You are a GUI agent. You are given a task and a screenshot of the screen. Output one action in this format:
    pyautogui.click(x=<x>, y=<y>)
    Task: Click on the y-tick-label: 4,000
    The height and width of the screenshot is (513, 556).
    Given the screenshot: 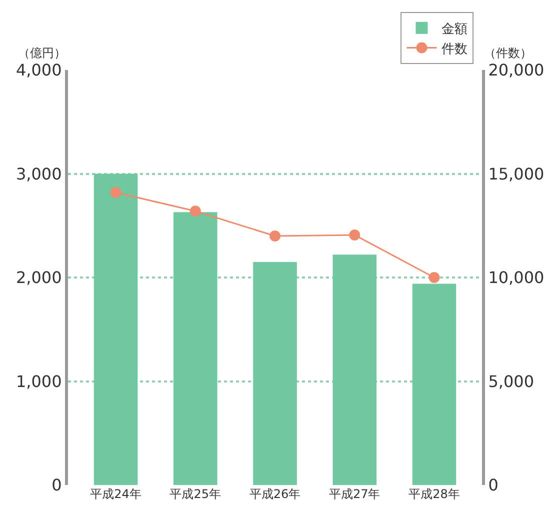 What is the action you would take?
    pyautogui.click(x=39, y=70)
    